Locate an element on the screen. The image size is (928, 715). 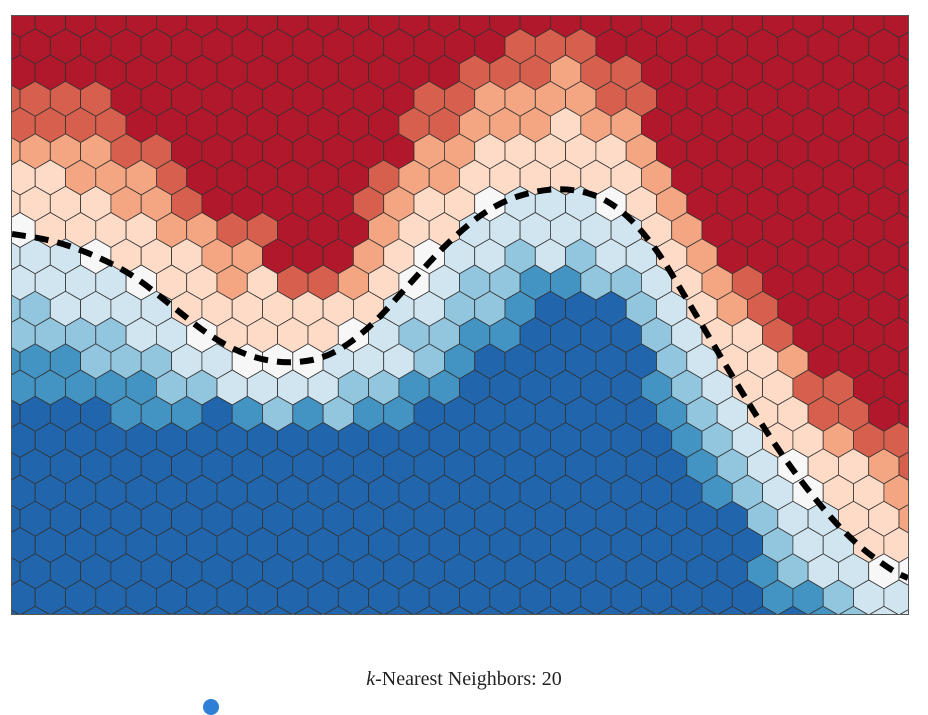
k-symbol: k is located at coordinates (371, 679).